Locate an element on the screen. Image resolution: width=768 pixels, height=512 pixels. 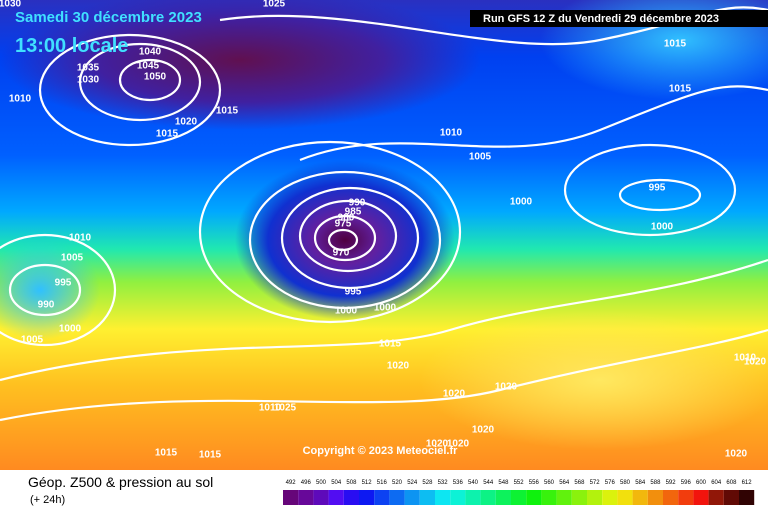
legend-label: 496 is located at coordinates (306, 483).